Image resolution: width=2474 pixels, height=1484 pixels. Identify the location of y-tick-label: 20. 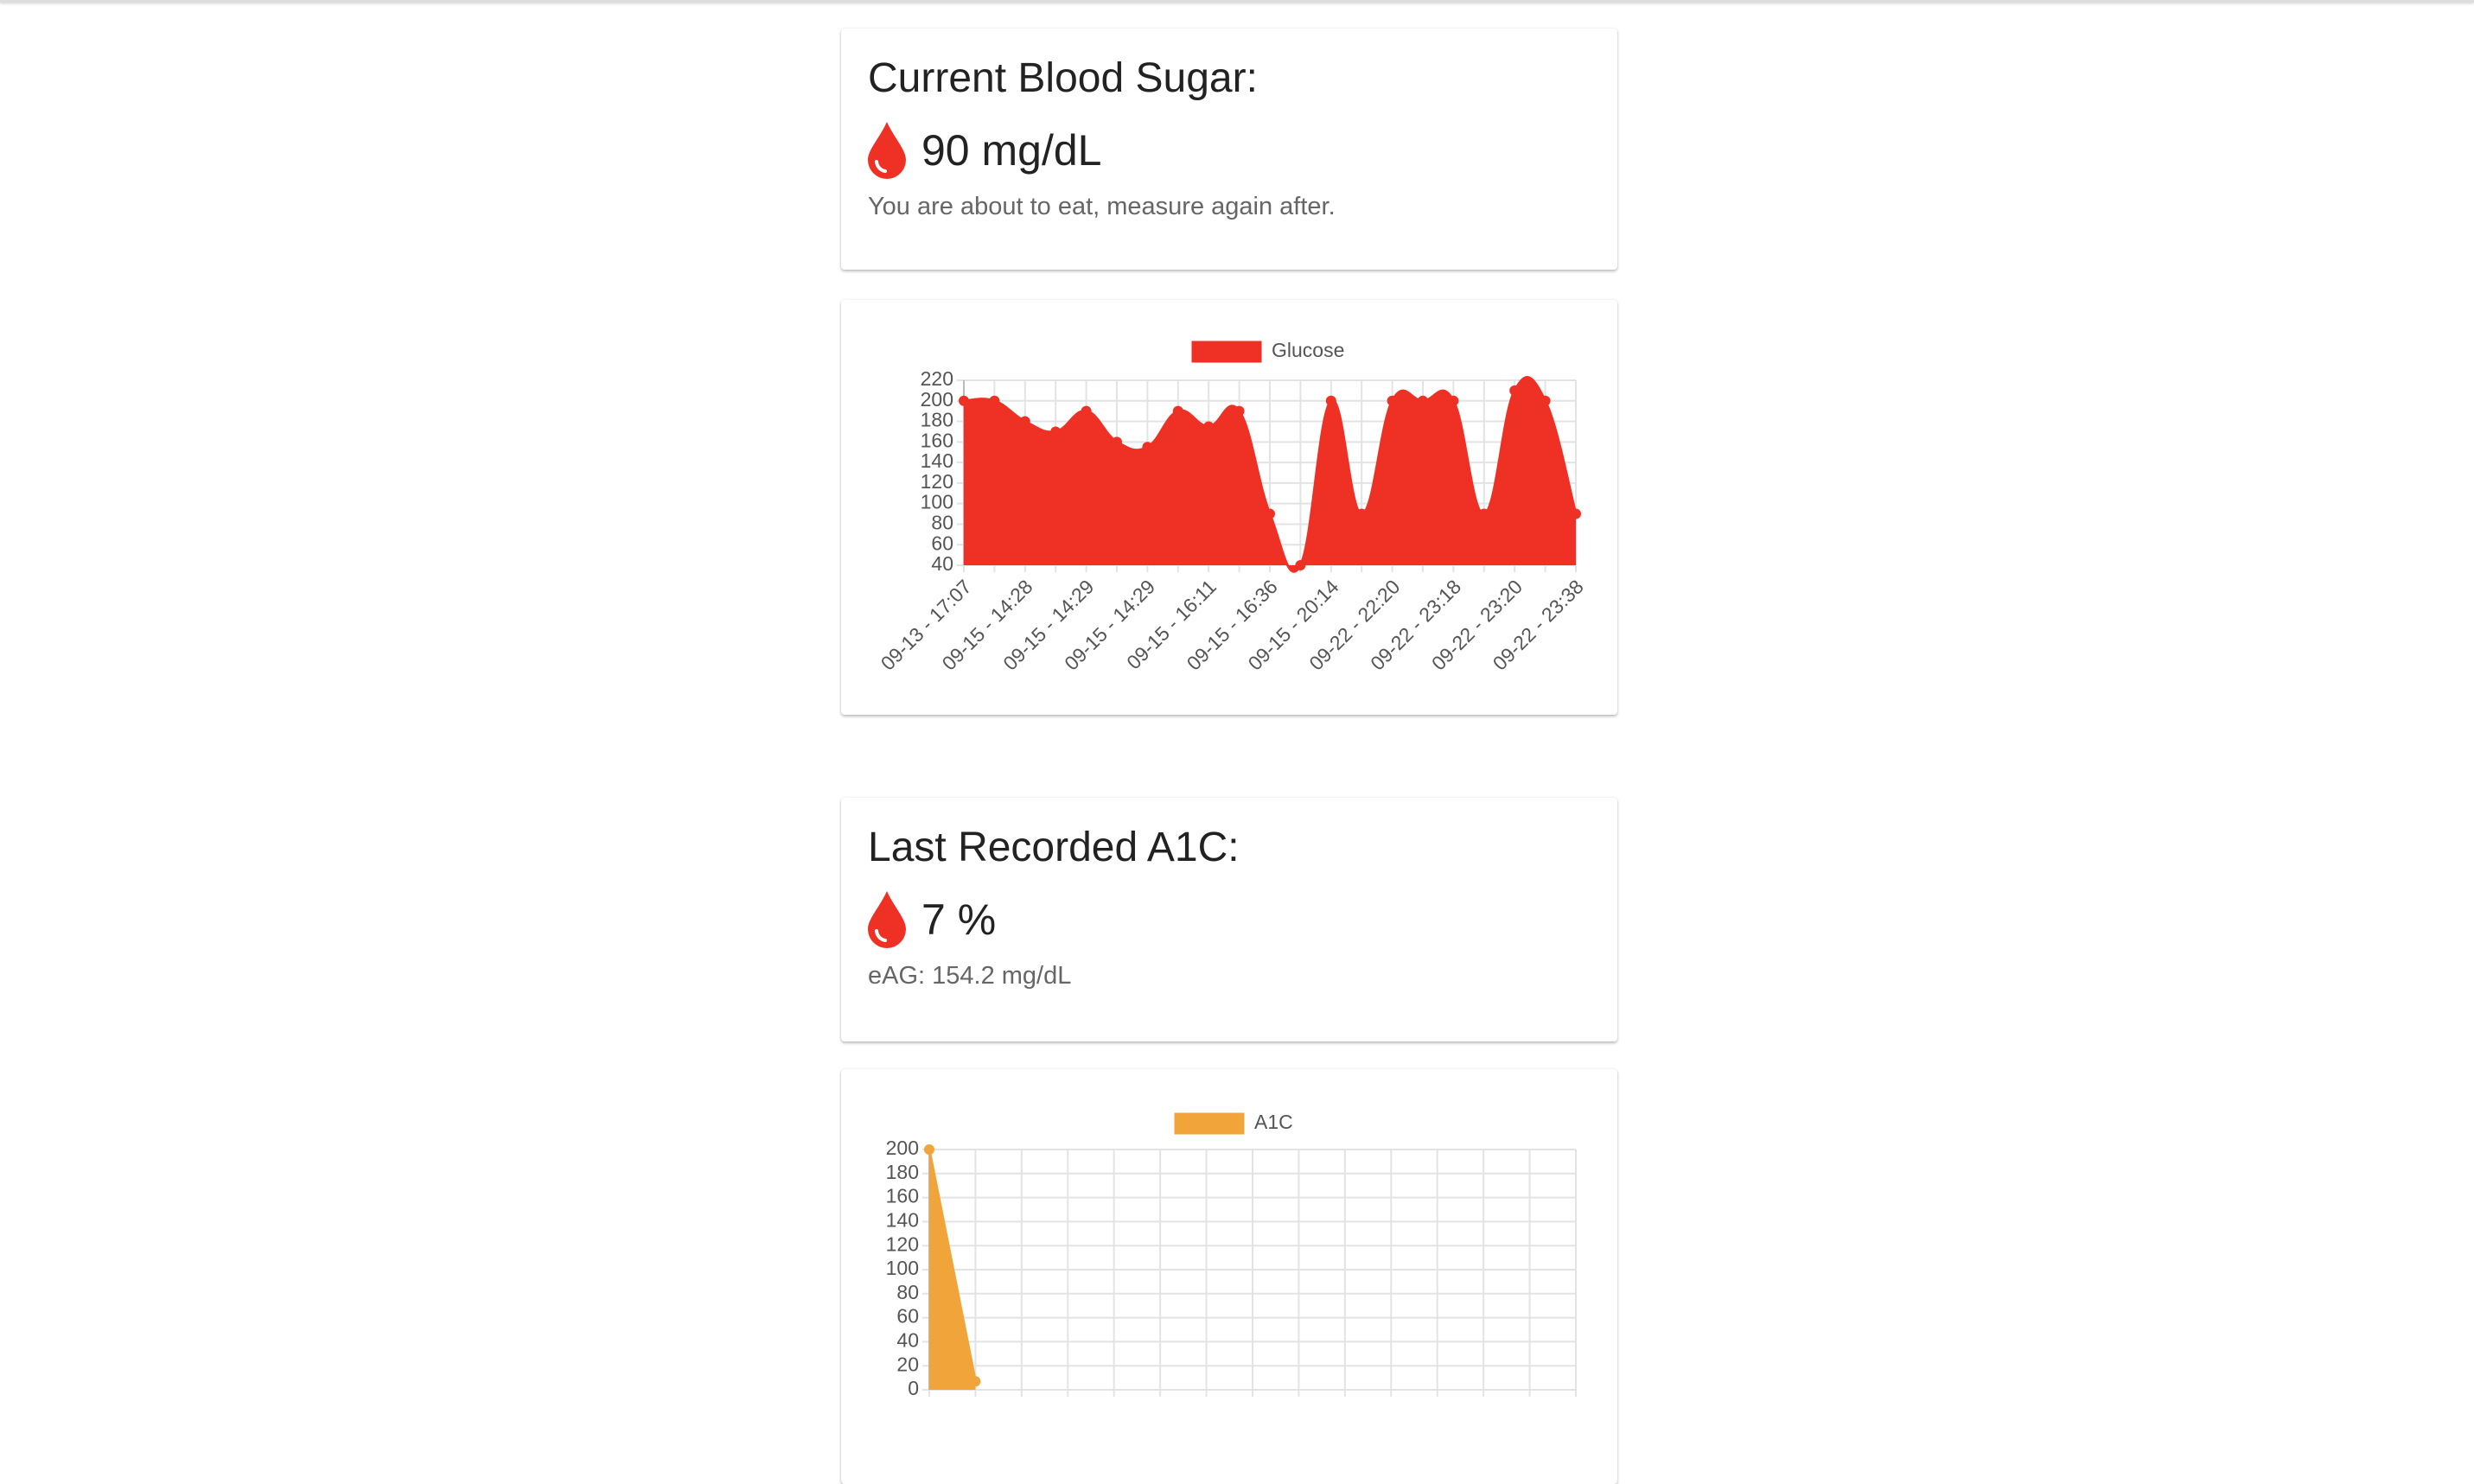
(907, 1364).